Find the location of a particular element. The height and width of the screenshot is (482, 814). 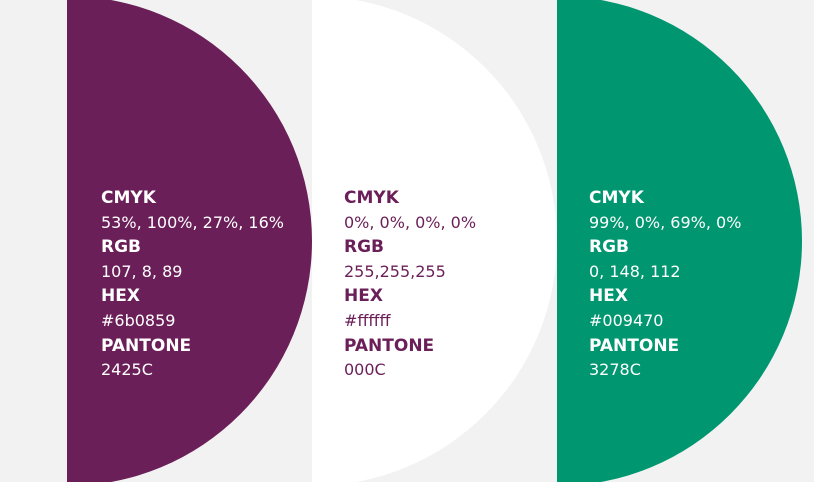

hex-value: #009470 is located at coordinates (626, 320).